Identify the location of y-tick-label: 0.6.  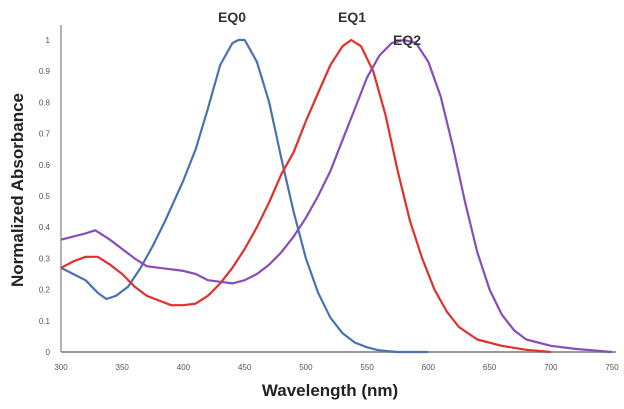
(45, 165).